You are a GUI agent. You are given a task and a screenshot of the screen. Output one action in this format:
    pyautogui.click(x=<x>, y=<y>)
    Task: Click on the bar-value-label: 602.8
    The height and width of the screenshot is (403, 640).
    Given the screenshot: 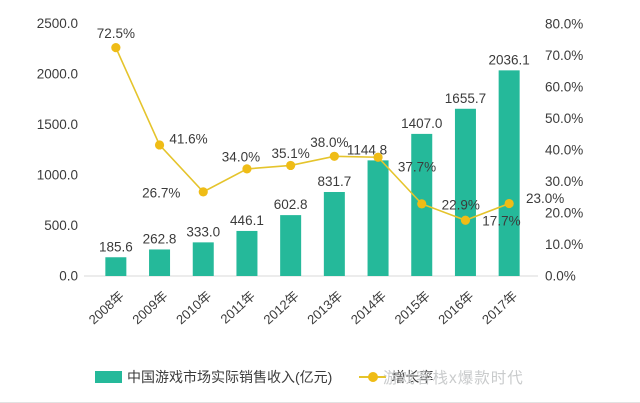 What is the action you would take?
    pyautogui.click(x=291, y=204)
    